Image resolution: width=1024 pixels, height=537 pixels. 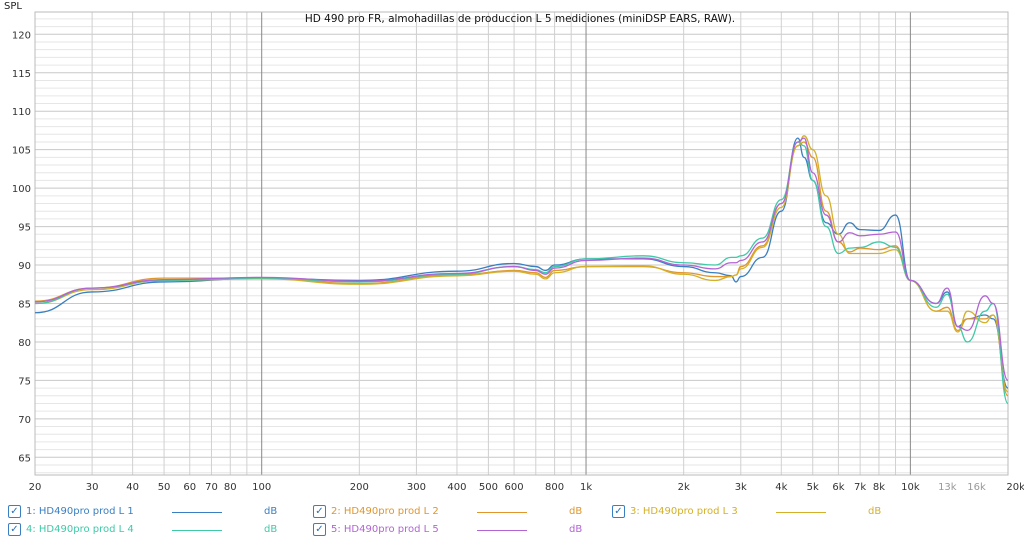 What do you see at coordinates (35, 487) in the screenshot?
I see `x-tick-label: 20` at bounding box center [35, 487].